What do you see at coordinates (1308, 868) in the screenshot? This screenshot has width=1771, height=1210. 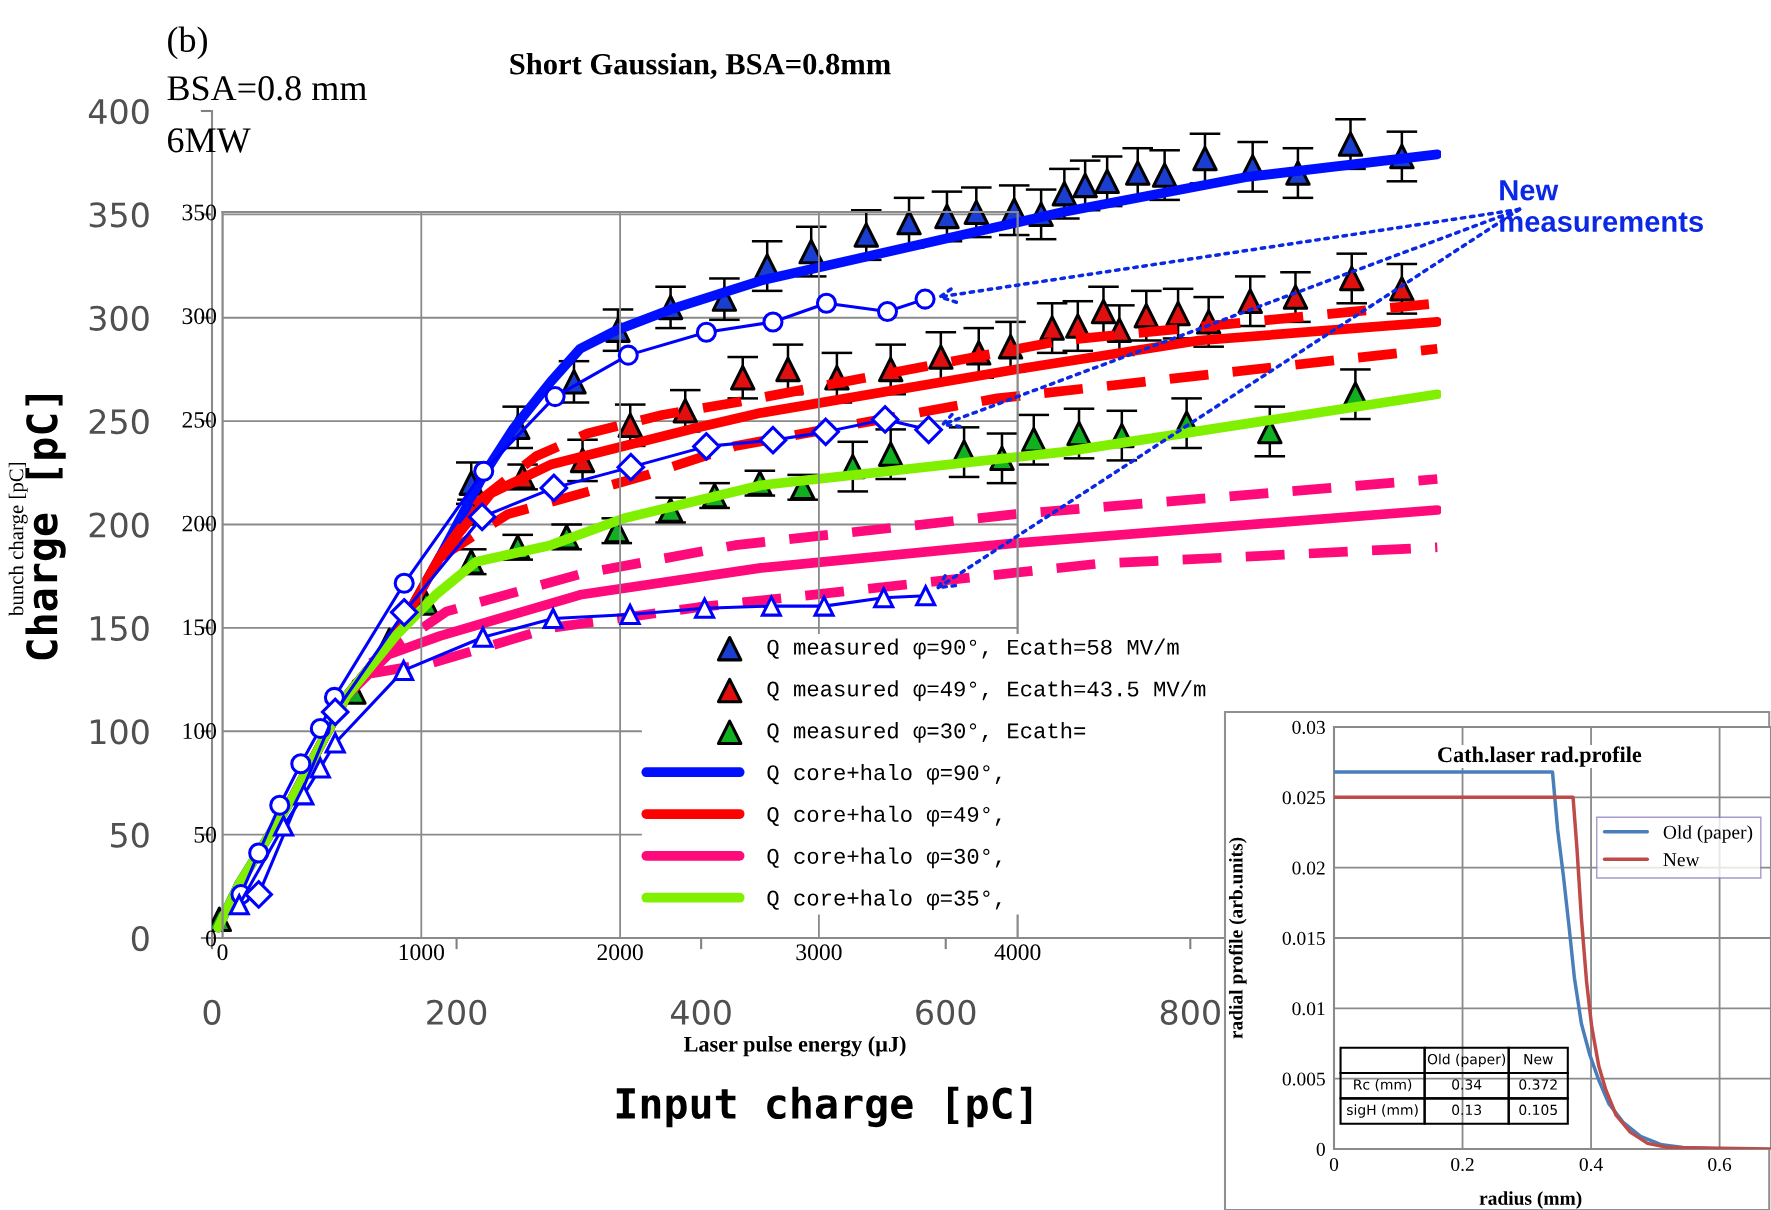 I see `y-tick-label: 0.02` at bounding box center [1308, 868].